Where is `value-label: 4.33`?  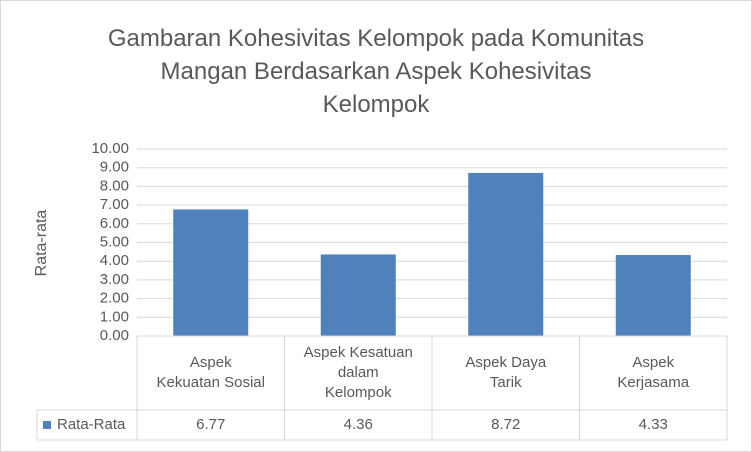
value-label: 4.33 is located at coordinates (653, 424).